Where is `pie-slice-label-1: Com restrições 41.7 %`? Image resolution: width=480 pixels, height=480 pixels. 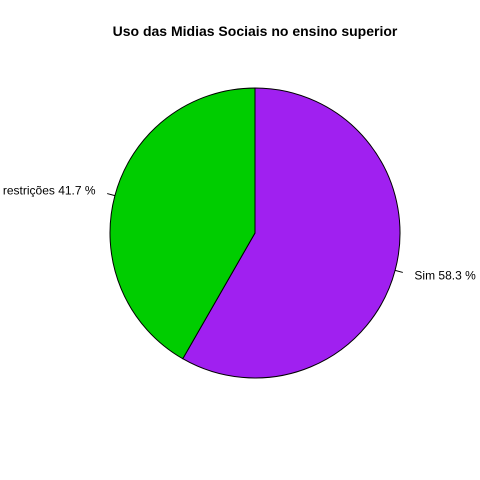
pie-slice-label-1: Com restrições 41.7 % is located at coordinates (48, 190).